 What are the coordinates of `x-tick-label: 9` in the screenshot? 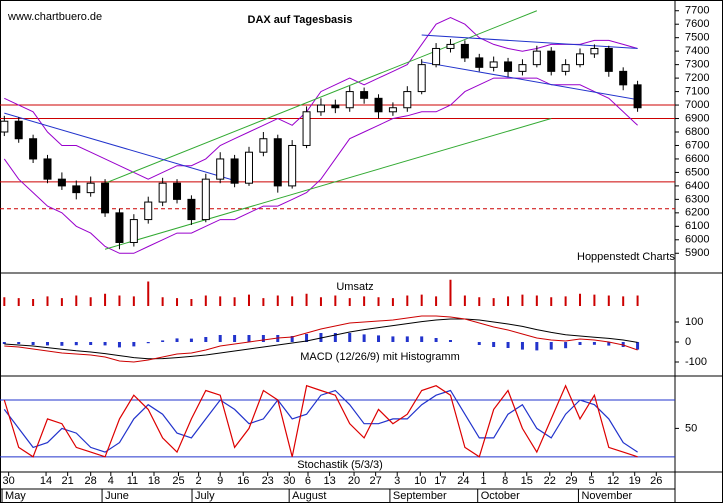 It's located at (220, 481).